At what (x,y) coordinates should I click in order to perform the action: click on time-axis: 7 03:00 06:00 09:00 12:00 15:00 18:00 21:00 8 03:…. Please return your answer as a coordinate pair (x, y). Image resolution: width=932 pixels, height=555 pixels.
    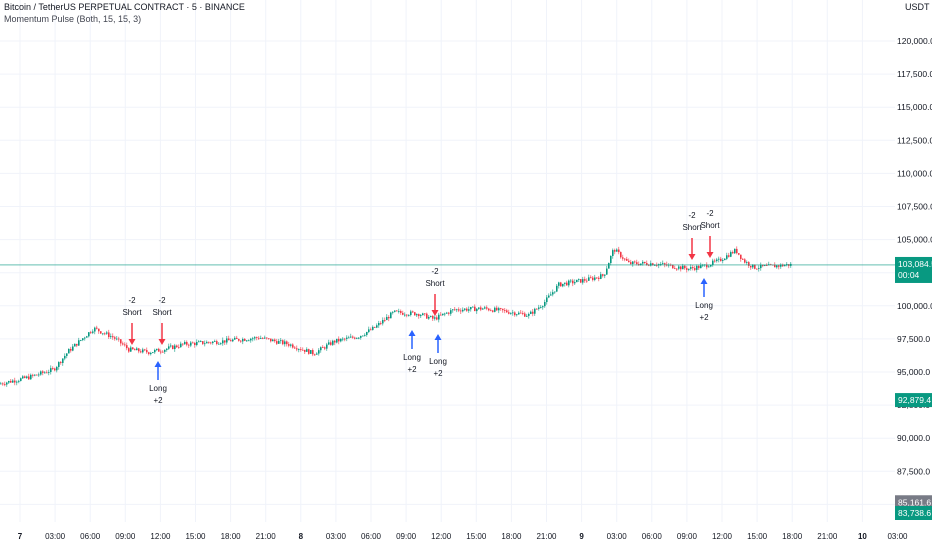
    Looking at the image, I should click on (466, 536).